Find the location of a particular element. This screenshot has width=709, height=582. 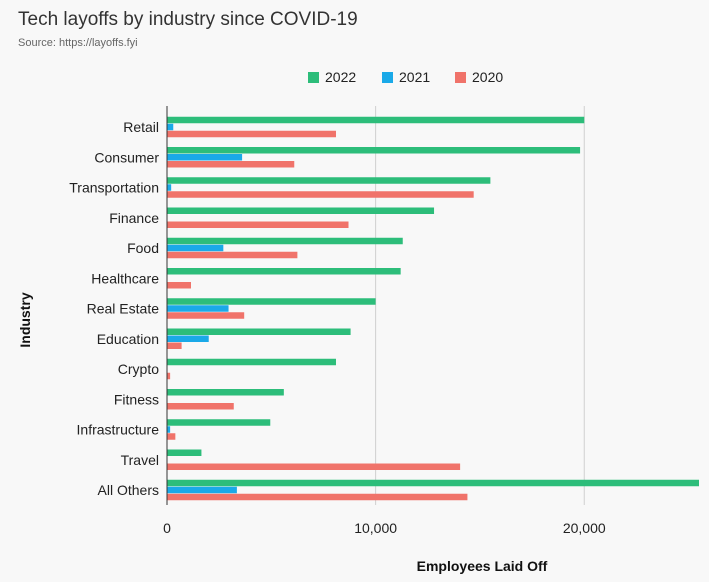

bar-education-2022 is located at coordinates (259, 331).